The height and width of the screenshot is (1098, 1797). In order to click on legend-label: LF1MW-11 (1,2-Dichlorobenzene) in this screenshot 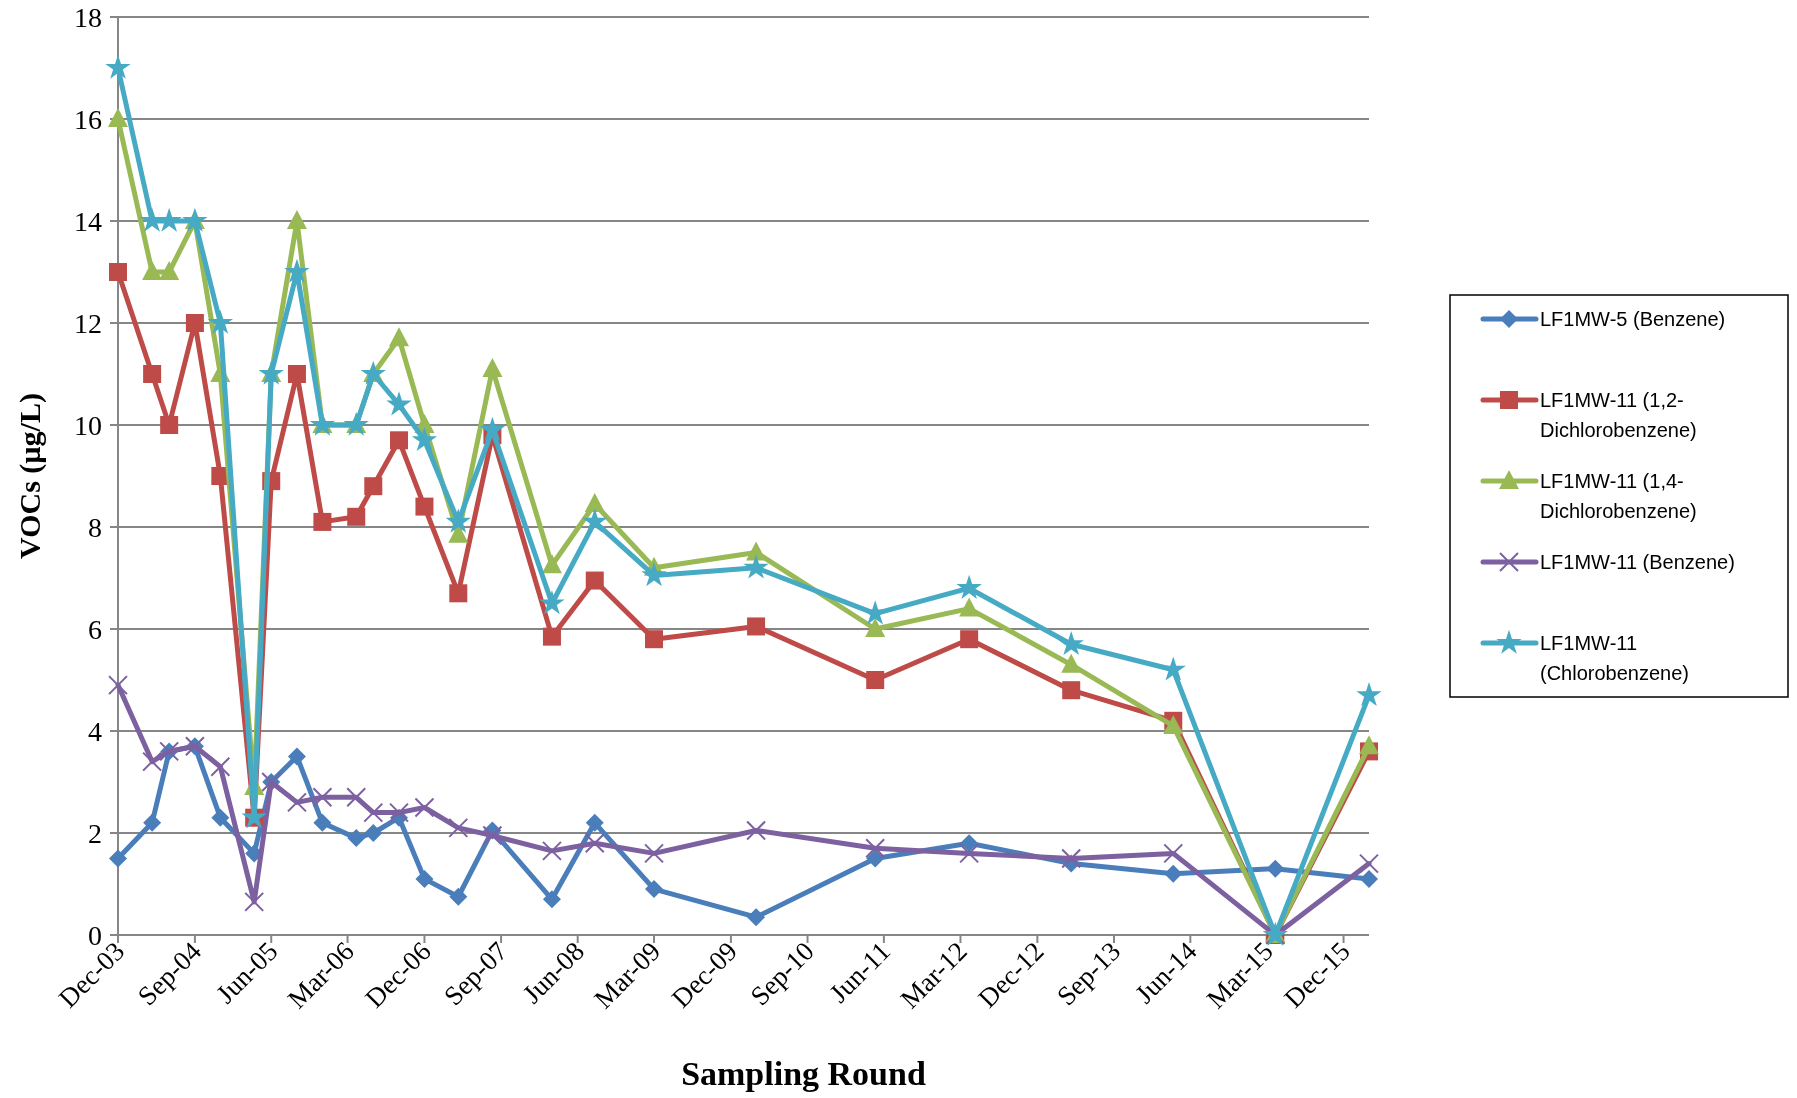, I will do `click(1618, 415)`.